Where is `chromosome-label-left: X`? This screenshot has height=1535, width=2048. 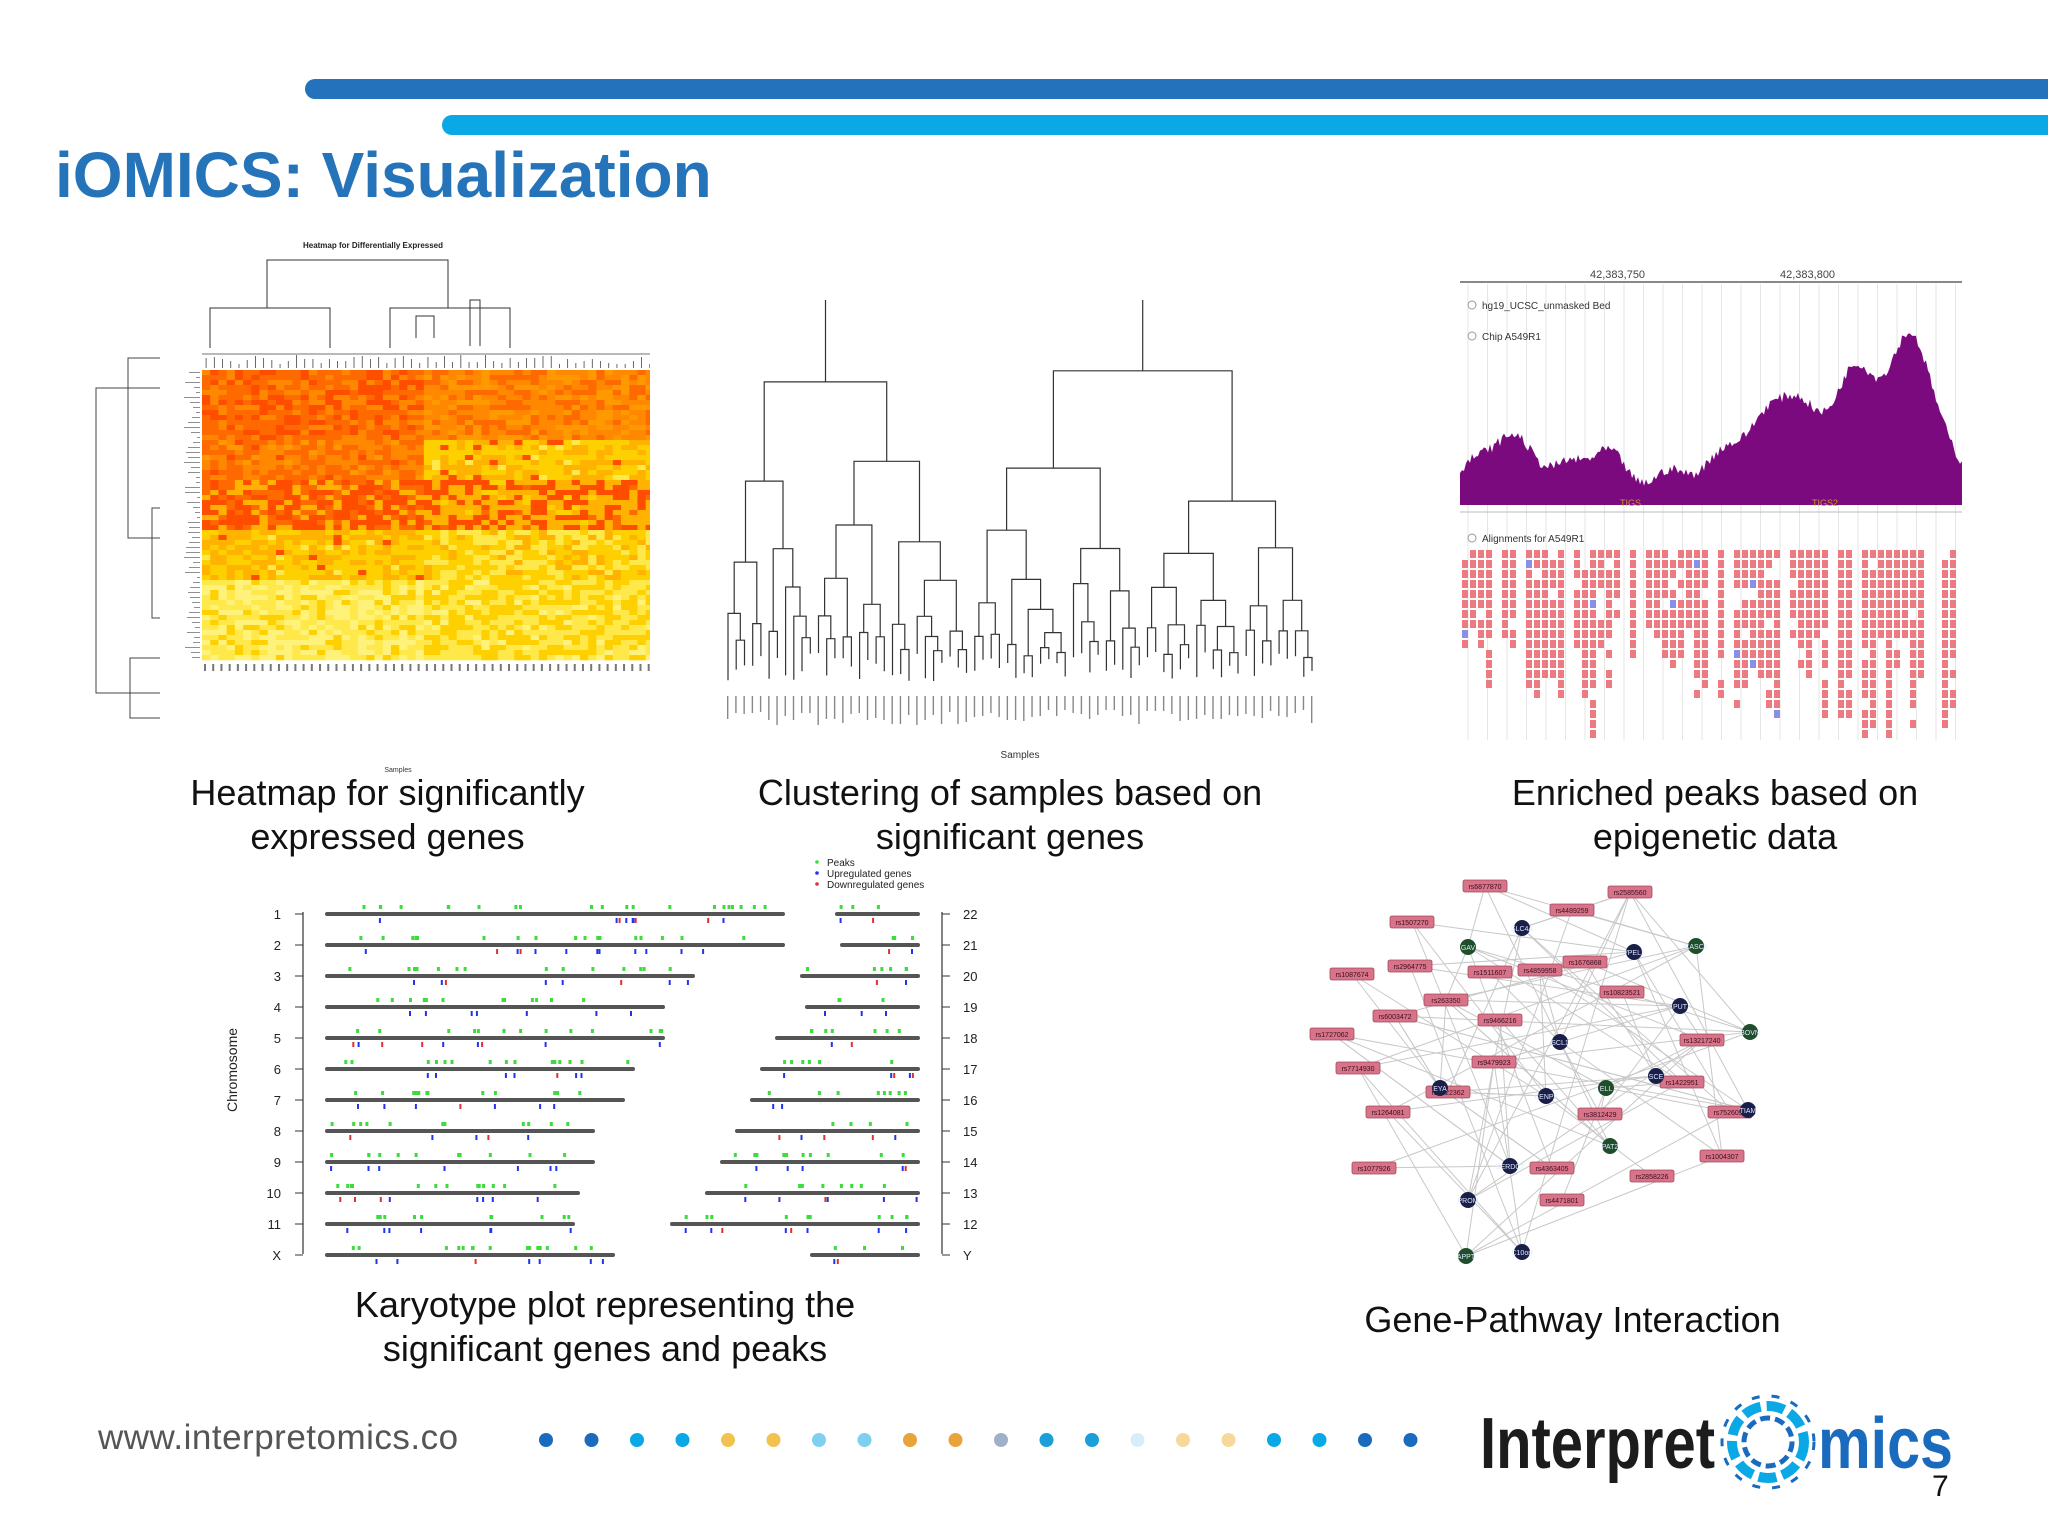
chromosome-label-left: X is located at coordinates (276, 1255).